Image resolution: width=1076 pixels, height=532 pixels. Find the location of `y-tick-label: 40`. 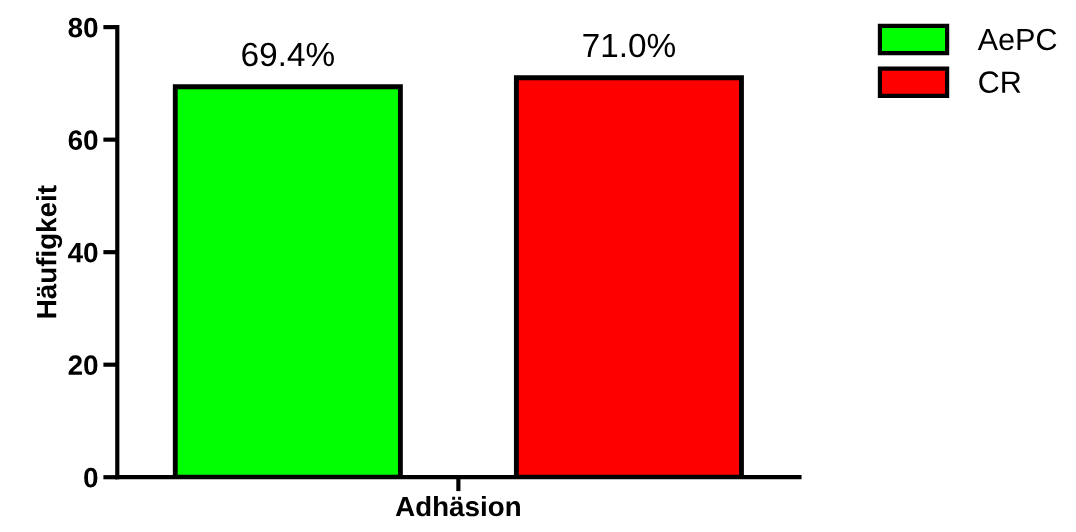

y-tick-label: 40 is located at coordinates (83, 252).